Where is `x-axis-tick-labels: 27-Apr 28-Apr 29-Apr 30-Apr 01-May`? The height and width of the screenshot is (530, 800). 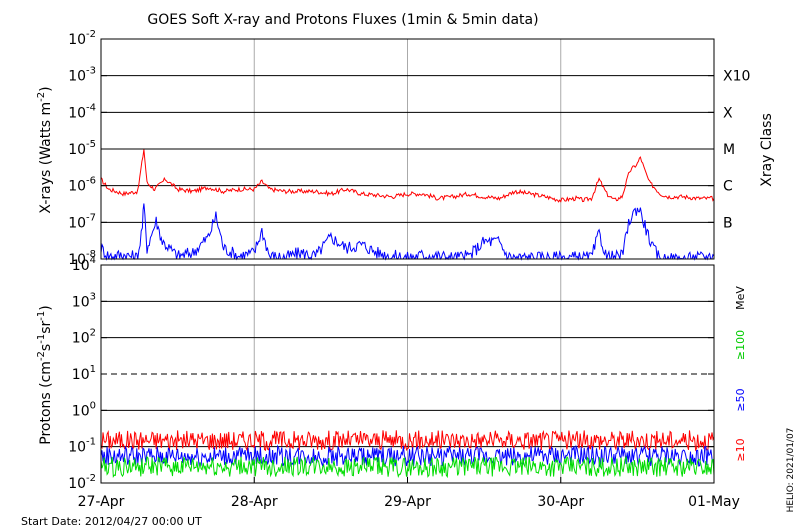 x-axis-tick-labels: 27-Apr 28-Apr 29-Apr 30-Apr 01-May is located at coordinates (409, 493).